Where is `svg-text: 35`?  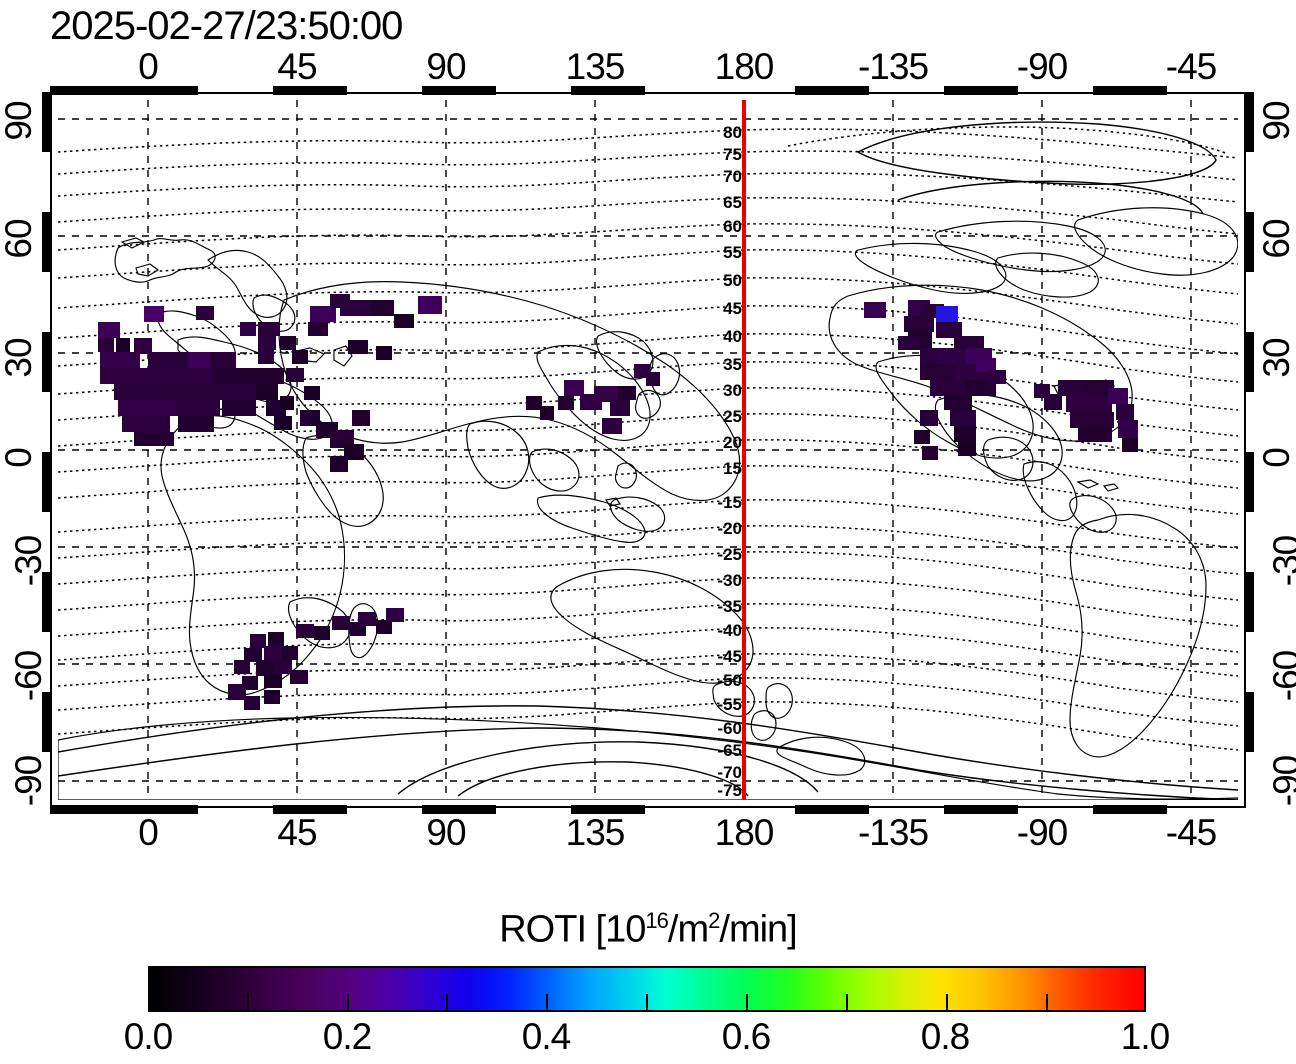
svg-text: 35 is located at coordinates (732, 364).